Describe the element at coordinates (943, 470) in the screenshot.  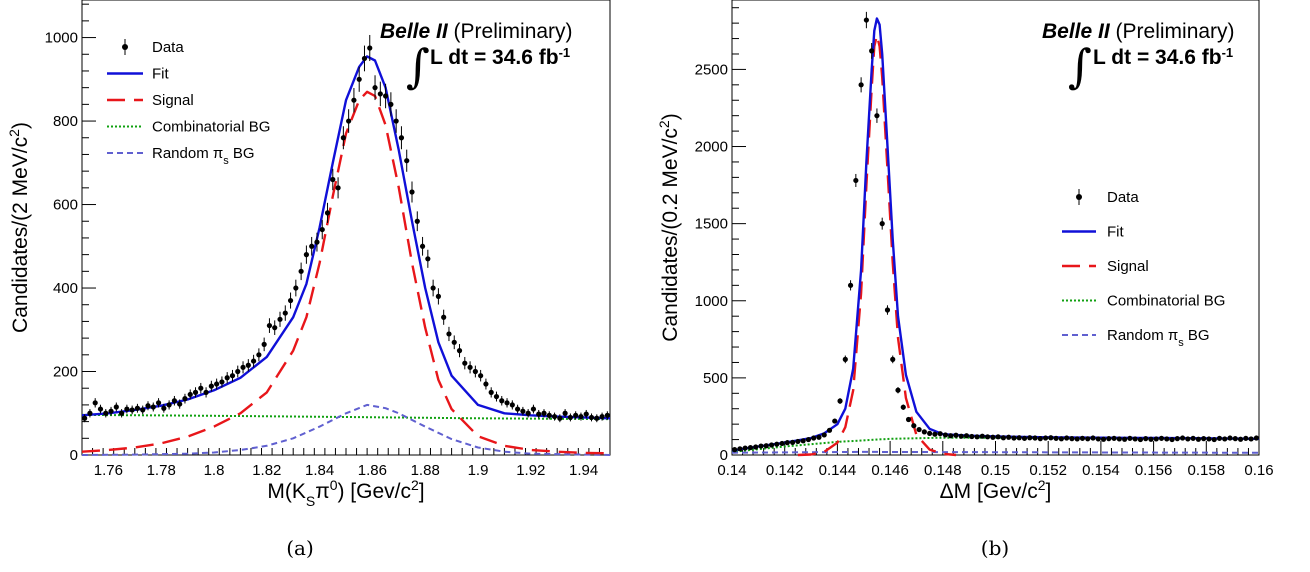
I see `x-tick-label: 0.148` at that location.